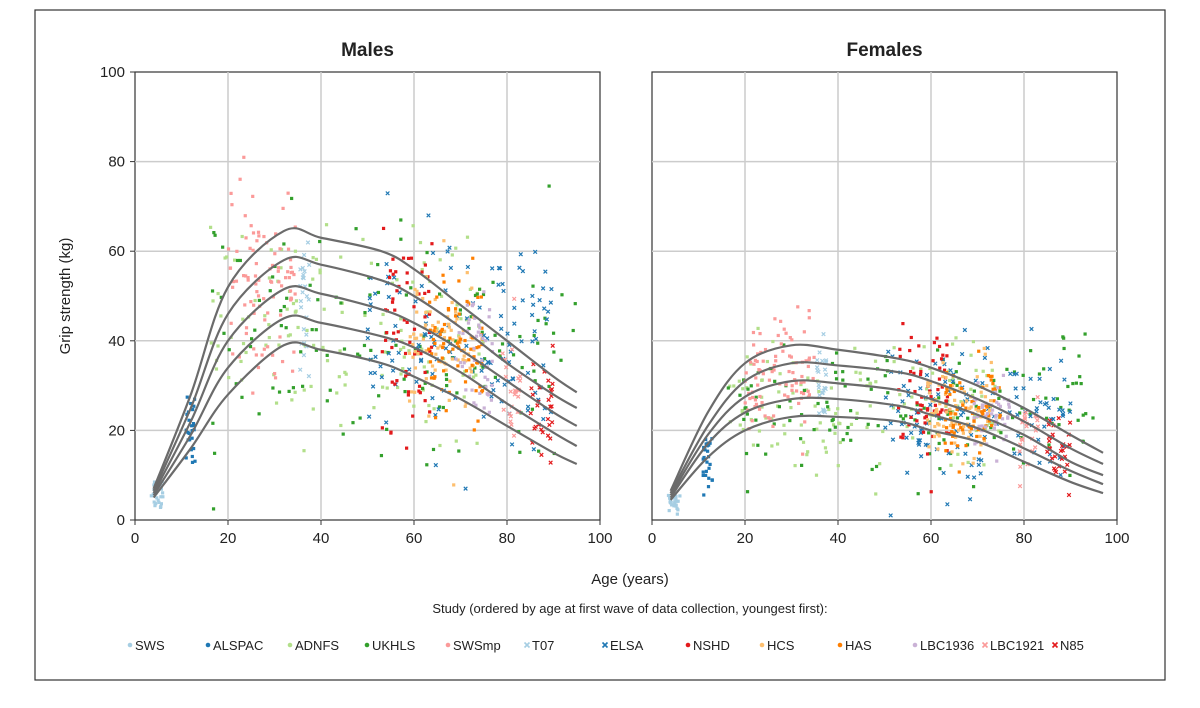  What do you see at coordinates (321, 538) in the screenshot?
I see `x-tick-label: 40` at bounding box center [321, 538].